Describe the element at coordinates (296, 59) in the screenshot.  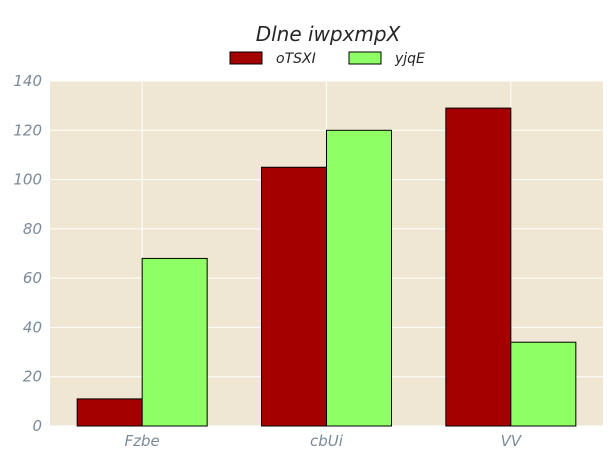
I see `legend-label-oTSXI: oTSXI` at that location.